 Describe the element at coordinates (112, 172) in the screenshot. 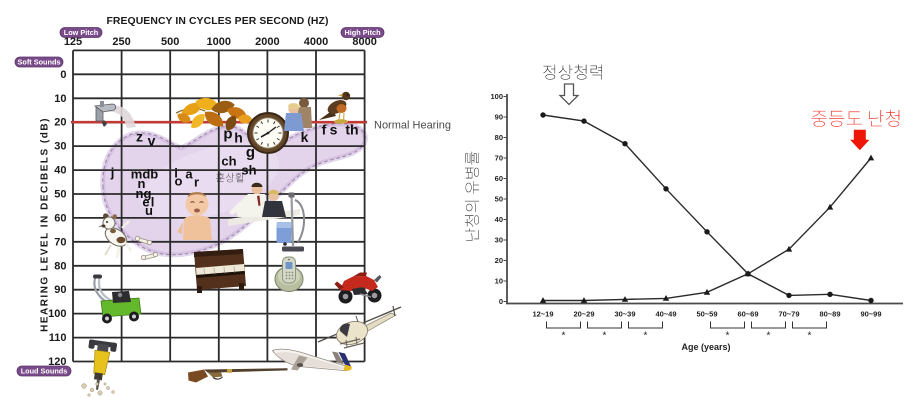

I see `svg-text: j` at that location.